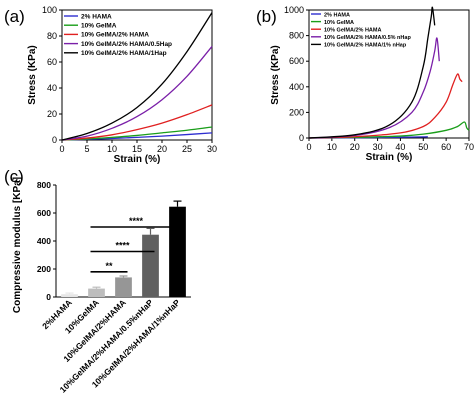 Image resolution: width=474 pixels, height=413 pixels. What do you see at coordinates (187, 149) in the screenshot?
I see `x-tick-label: 25` at bounding box center [187, 149].